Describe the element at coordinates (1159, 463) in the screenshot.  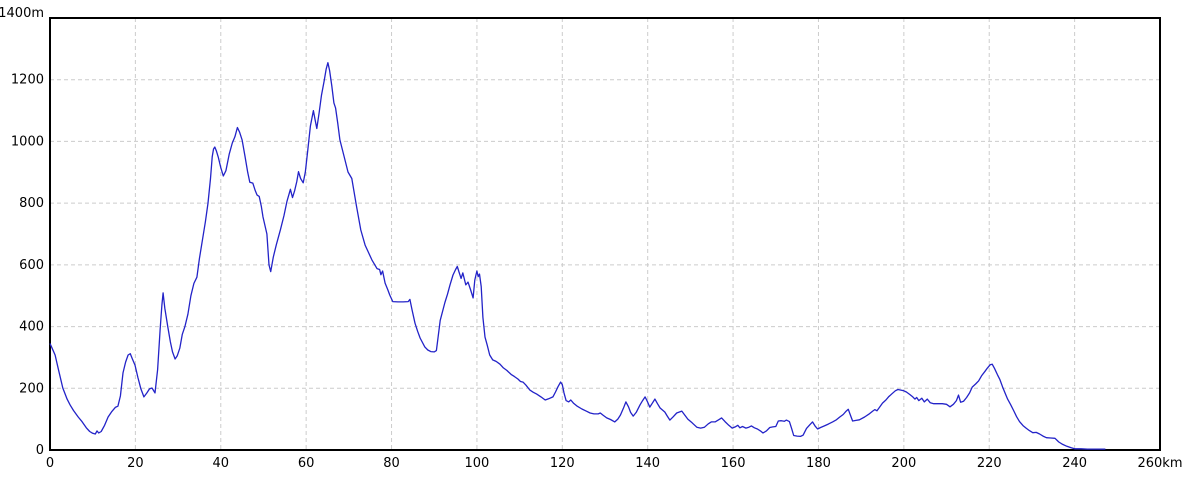
I see `x-tick-label: 260km` at that location.